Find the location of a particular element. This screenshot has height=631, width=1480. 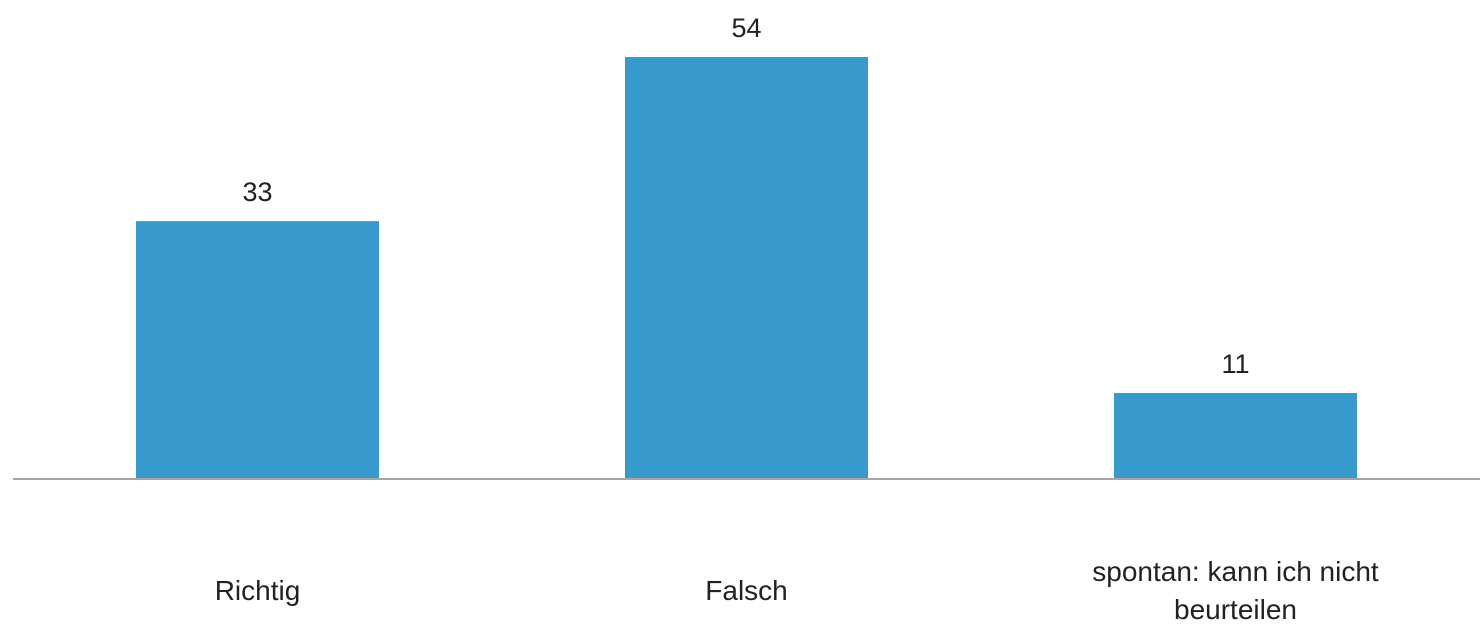

value-label: 33 is located at coordinates (257, 192).